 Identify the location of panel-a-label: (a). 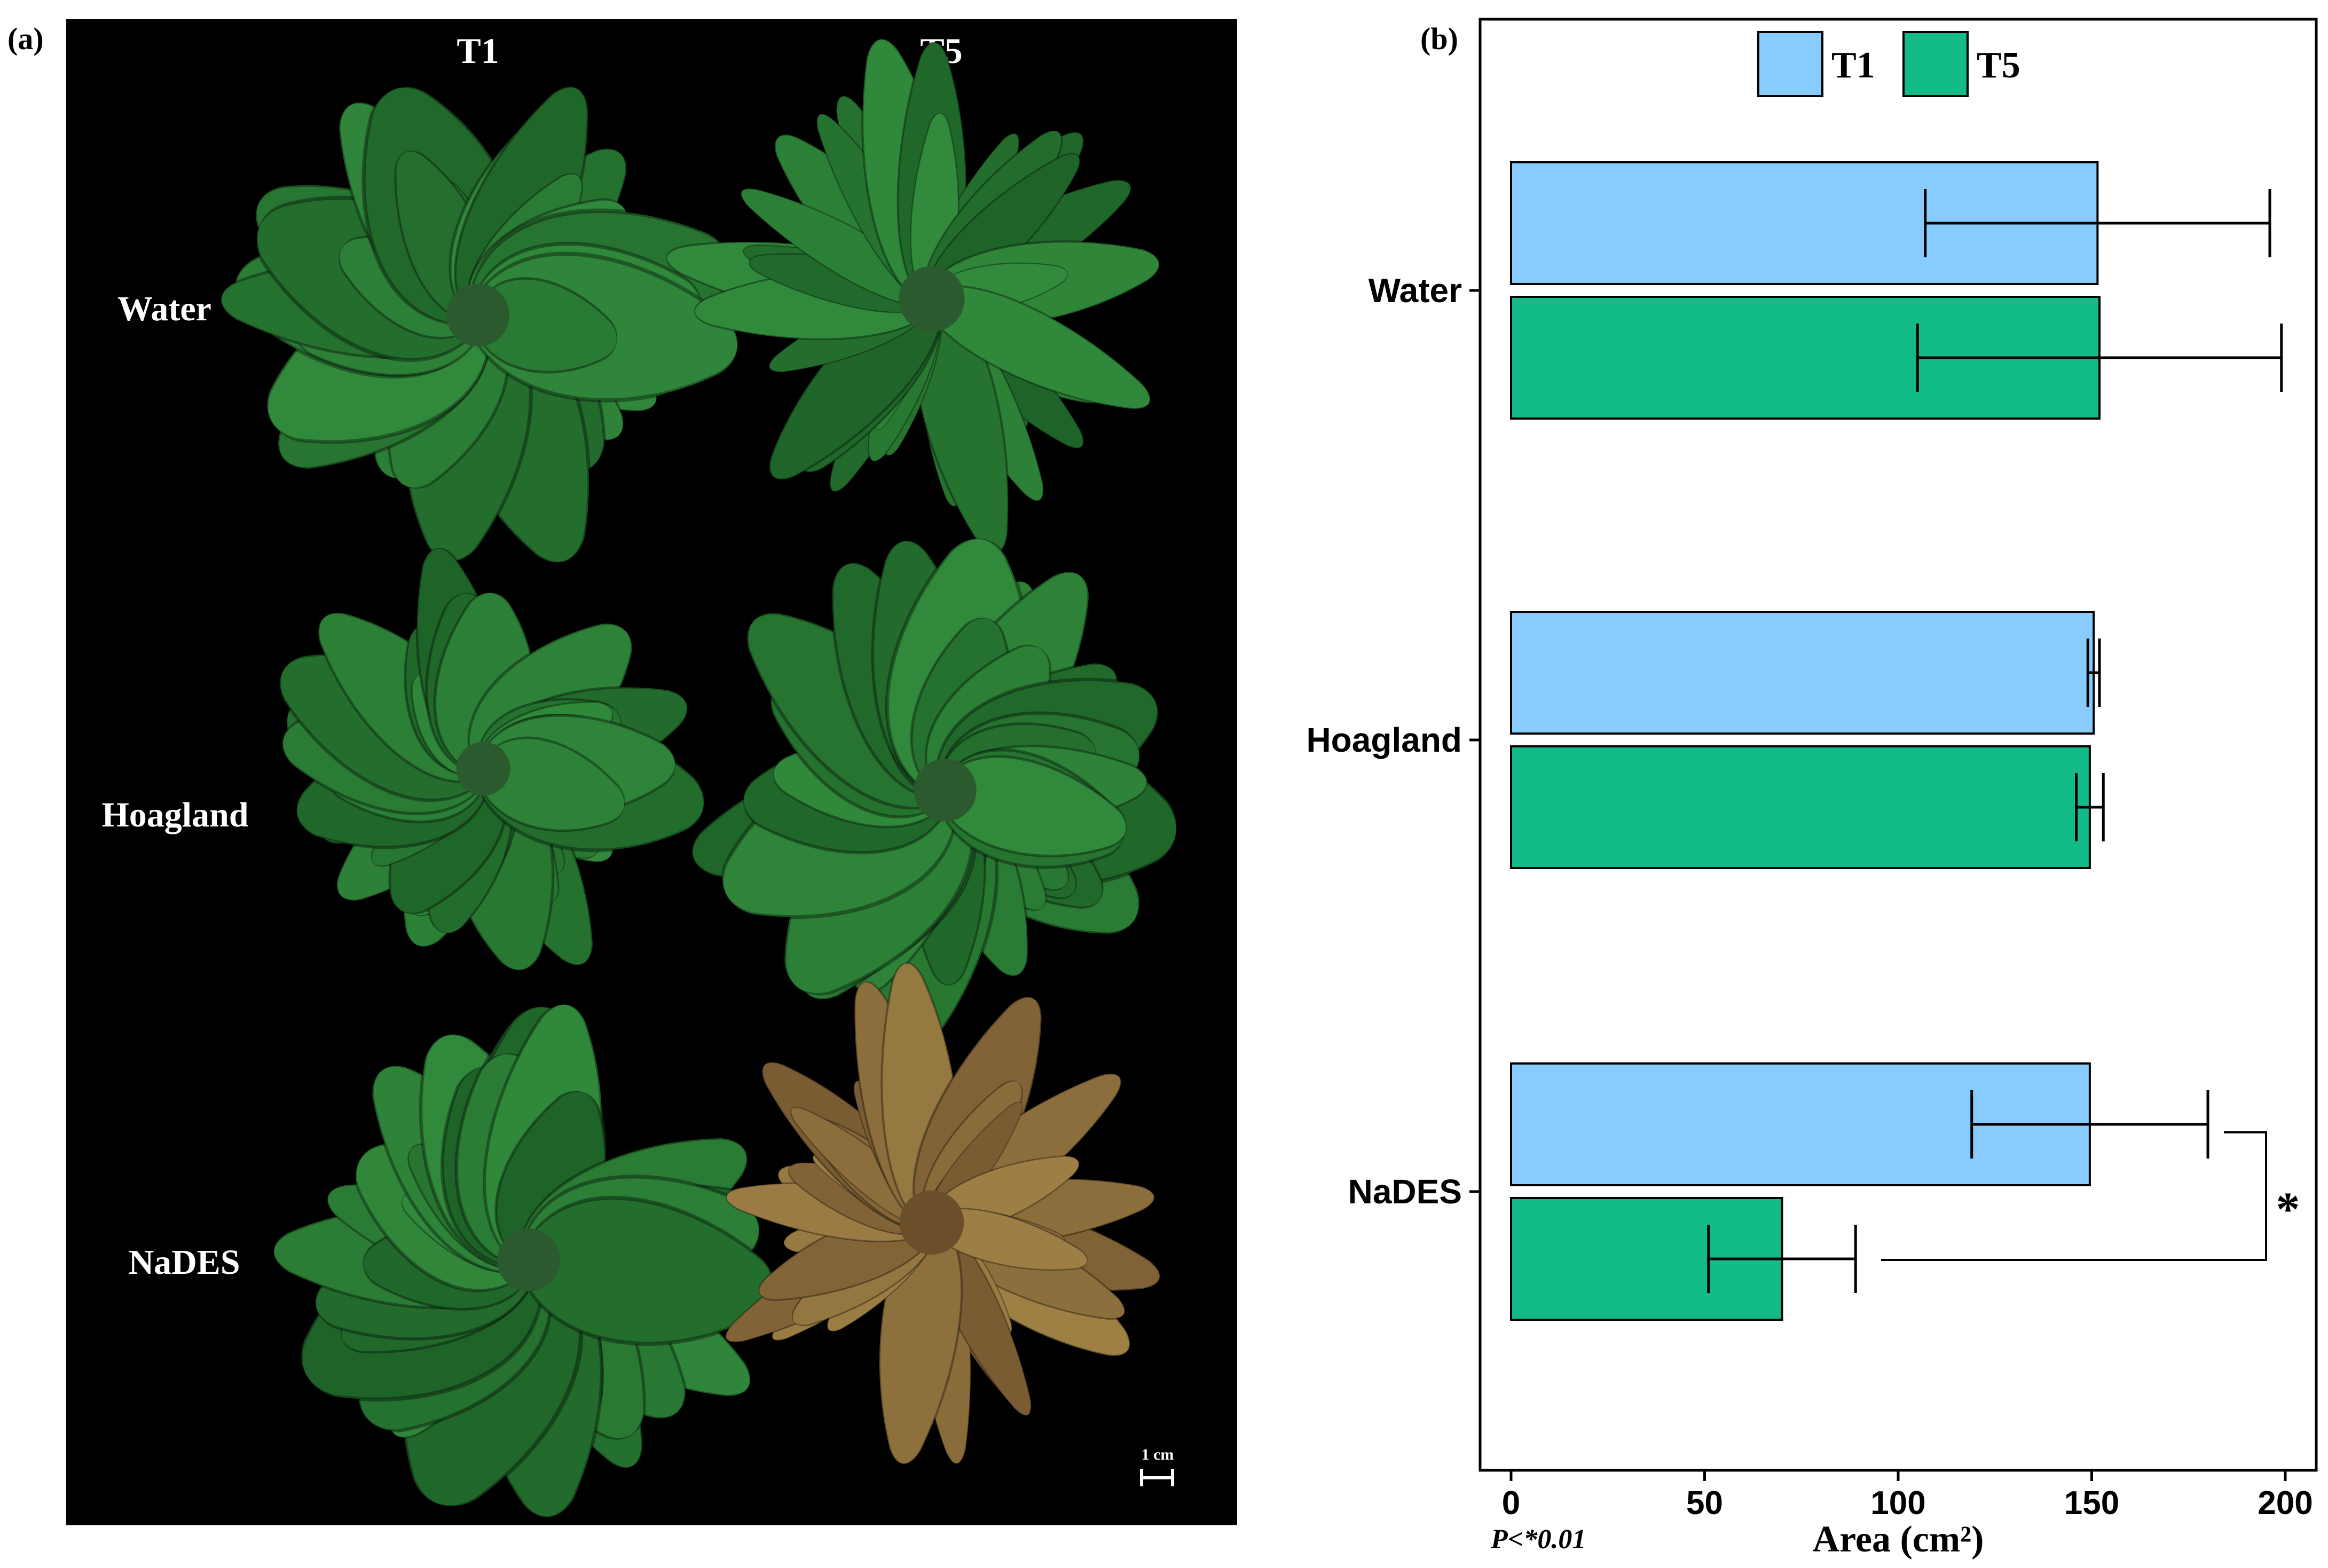
(25, 39).